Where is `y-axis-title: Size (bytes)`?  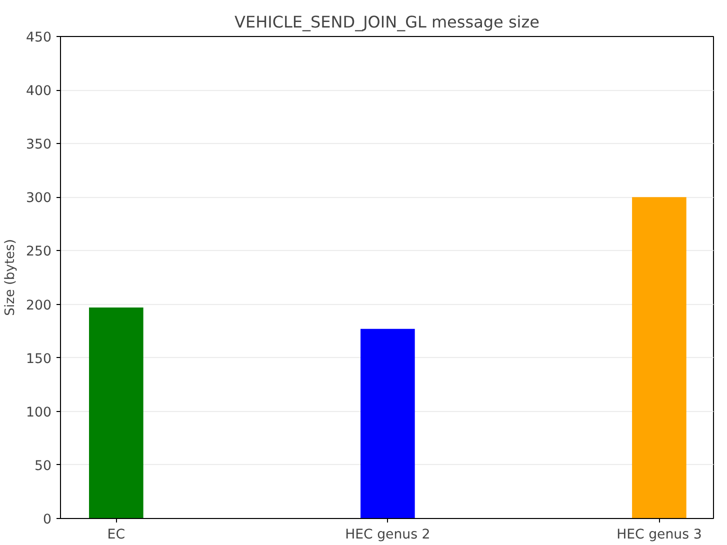
y-axis-title: Size (bytes) is located at coordinates (10, 277).